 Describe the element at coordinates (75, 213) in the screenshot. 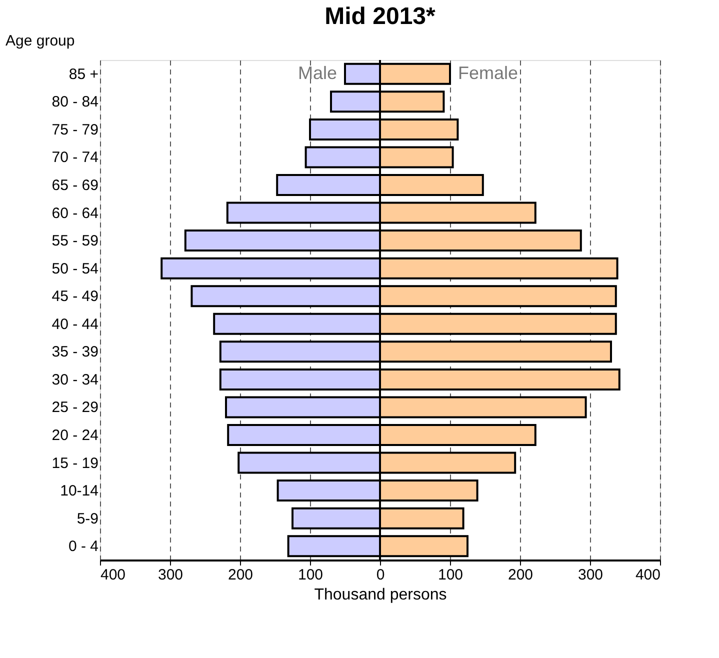

I see `y-tick-label: 60 - 64` at that location.